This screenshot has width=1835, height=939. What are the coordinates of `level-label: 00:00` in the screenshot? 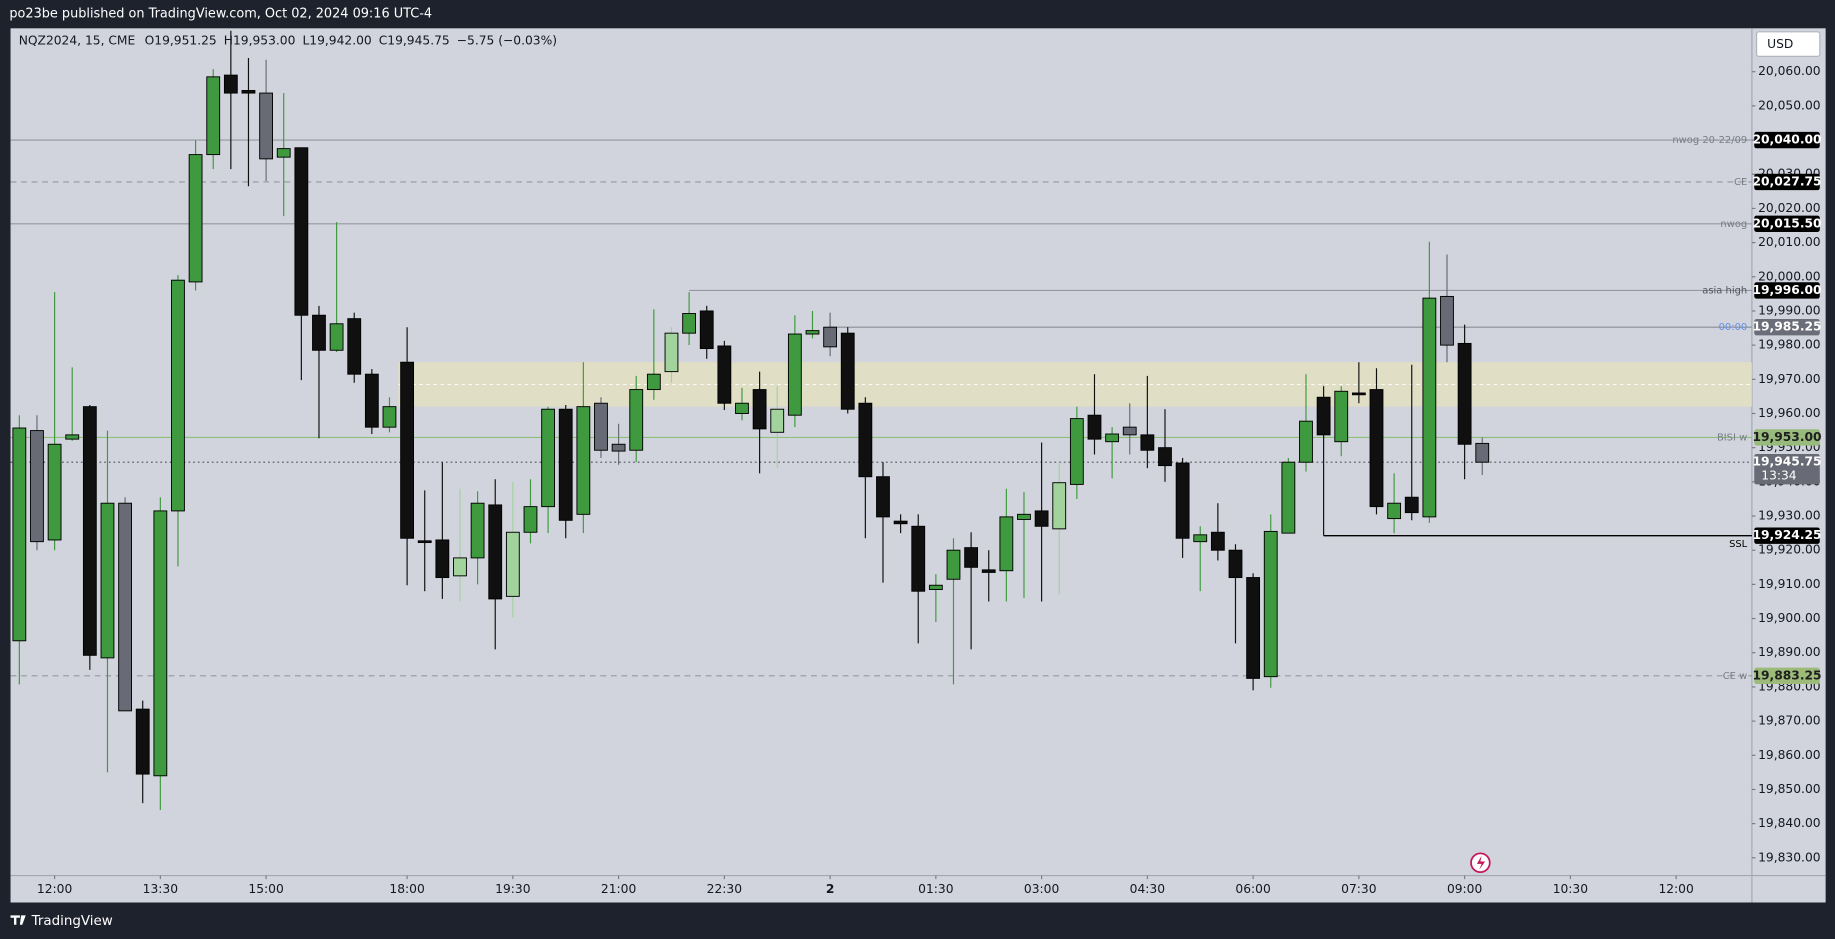 It's located at (1733, 327).